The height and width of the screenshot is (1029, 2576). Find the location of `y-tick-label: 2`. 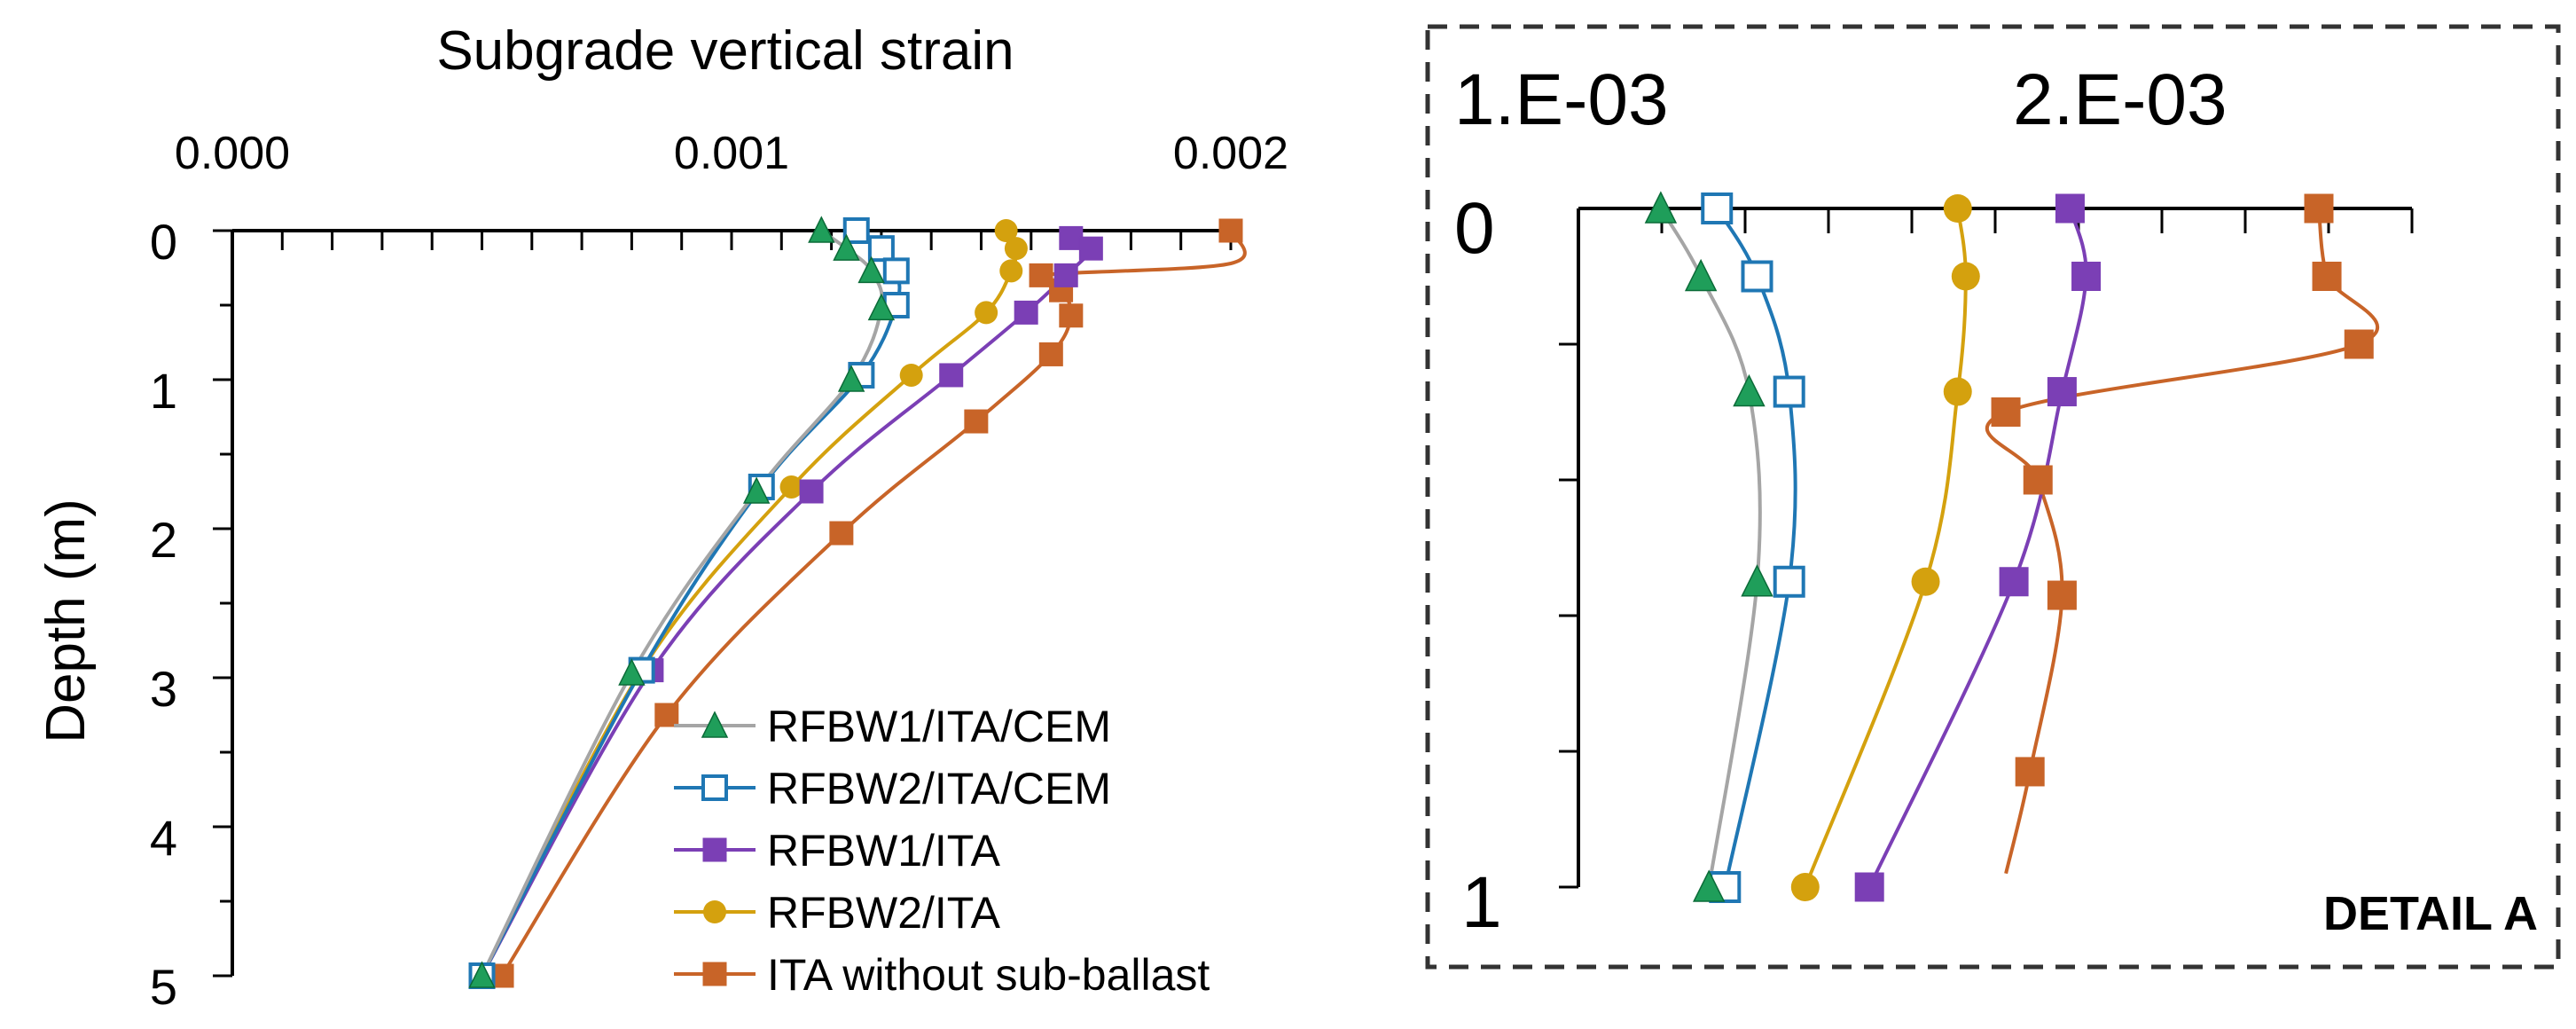

y-tick-label: 2 is located at coordinates (163, 540).